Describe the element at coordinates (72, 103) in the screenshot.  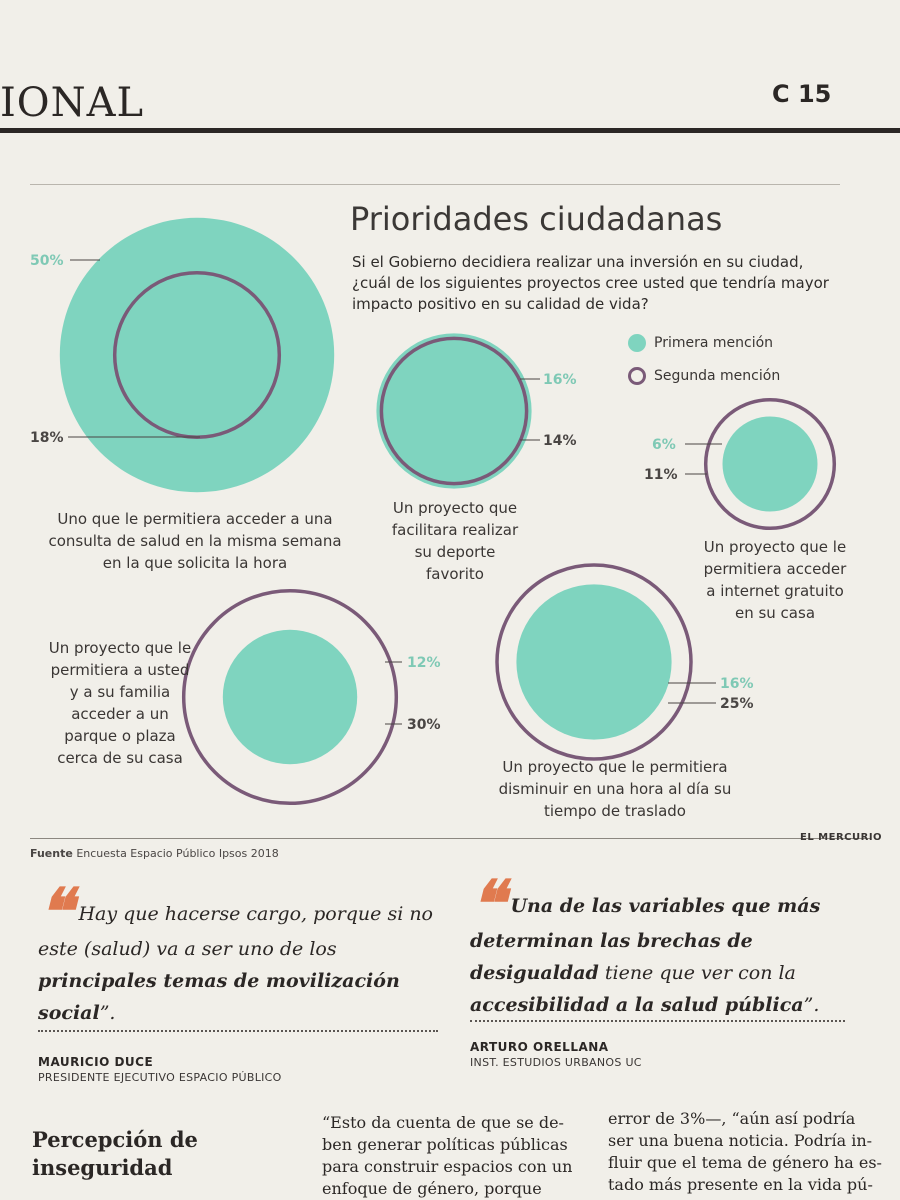
I see `section-name: IONAL` at that location.